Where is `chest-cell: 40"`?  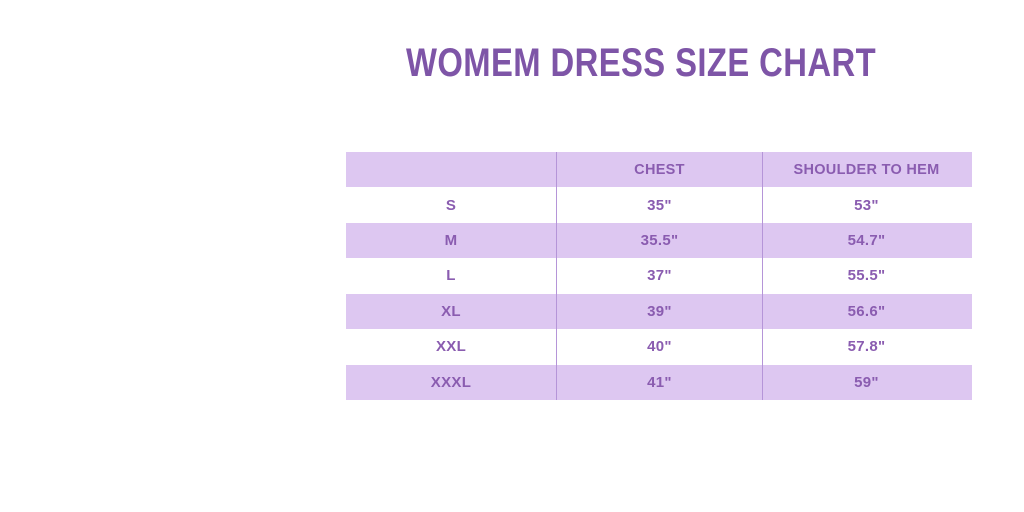 chest-cell: 40" is located at coordinates (659, 347).